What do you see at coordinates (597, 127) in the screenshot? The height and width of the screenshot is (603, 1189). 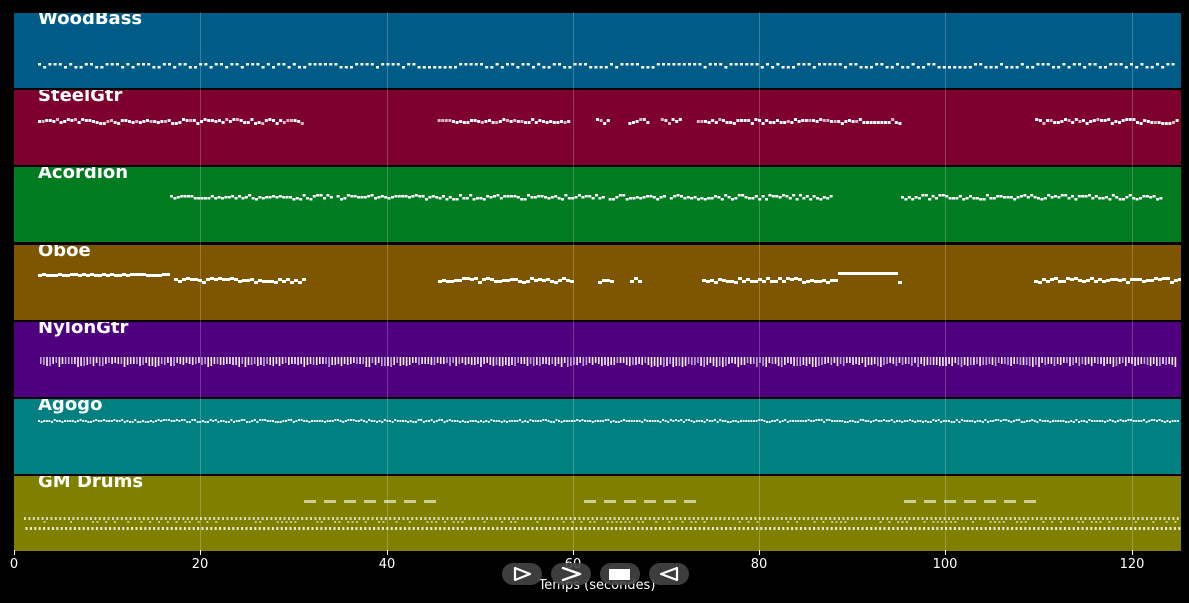 I see `track-steelgtr: SteelGtr` at bounding box center [597, 127].